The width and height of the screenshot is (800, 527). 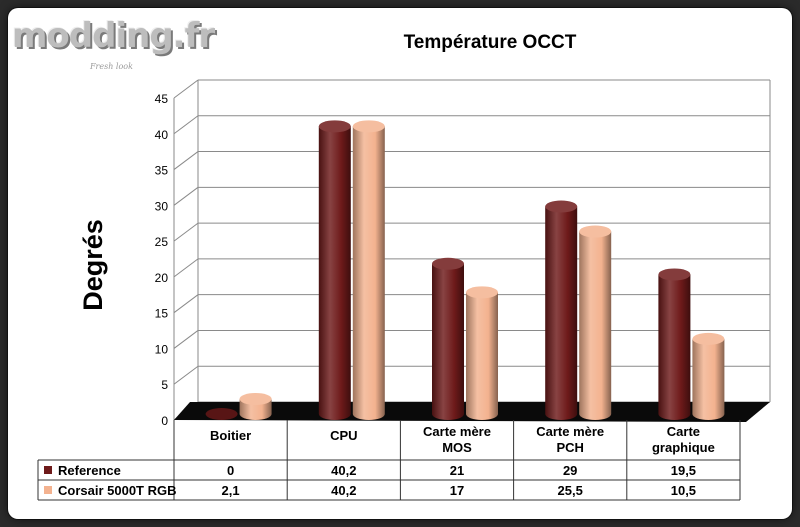 I want to click on site-watermark: modding.fr, so click(x=113, y=36).